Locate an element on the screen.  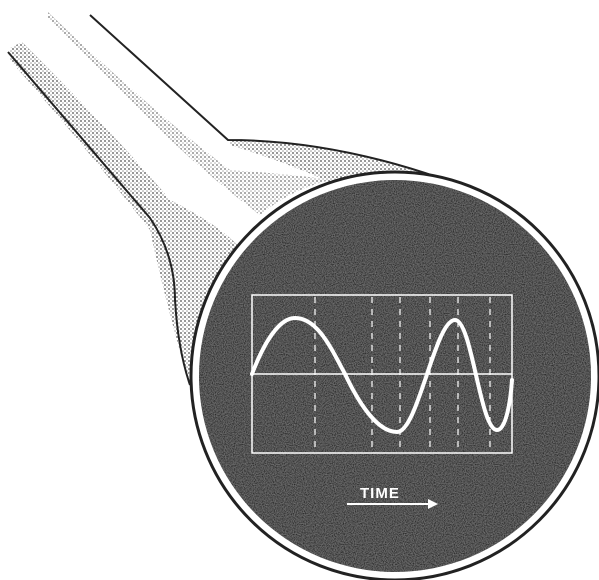
axis-label: TIME is located at coordinates (380, 493).